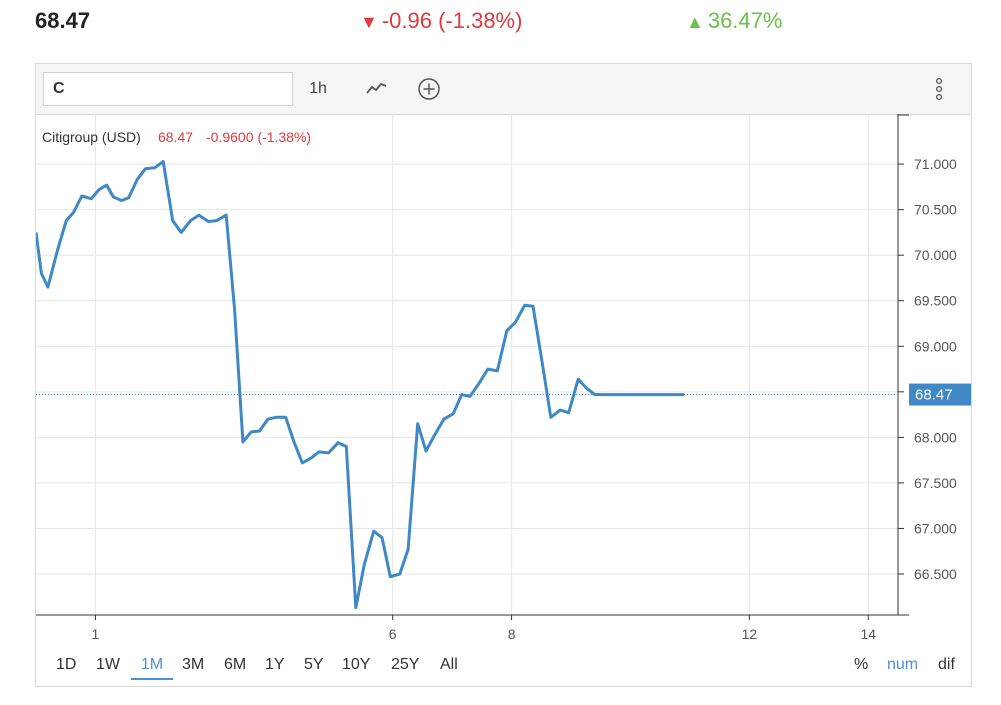  What do you see at coordinates (452, 20) in the screenshot?
I see `daily-change-value: -0.96 (-1.38%)` at bounding box center [452, 20].